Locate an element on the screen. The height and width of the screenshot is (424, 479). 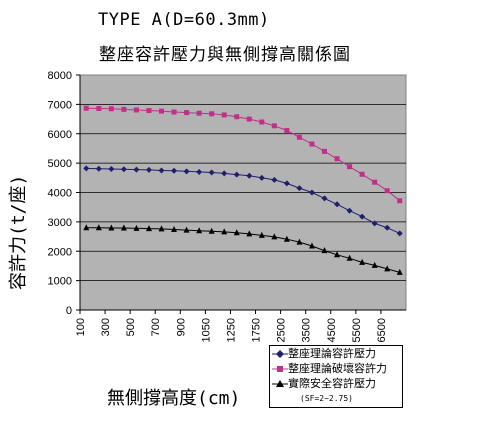
y-tick-label: 7000 is located at coordinates (60, 105).